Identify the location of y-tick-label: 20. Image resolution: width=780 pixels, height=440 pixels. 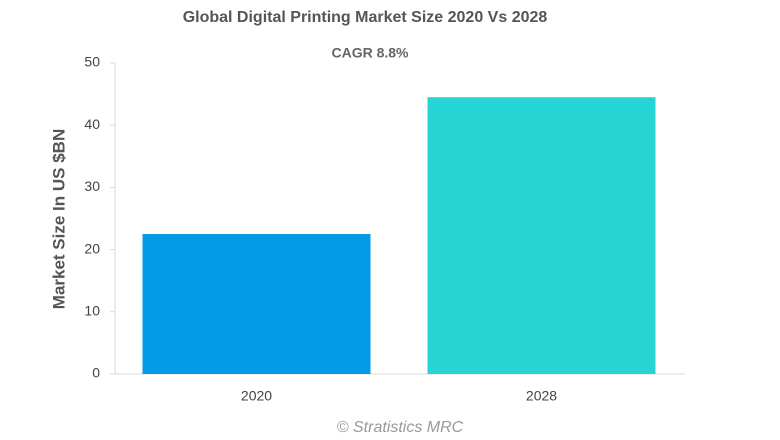
(92, 248).